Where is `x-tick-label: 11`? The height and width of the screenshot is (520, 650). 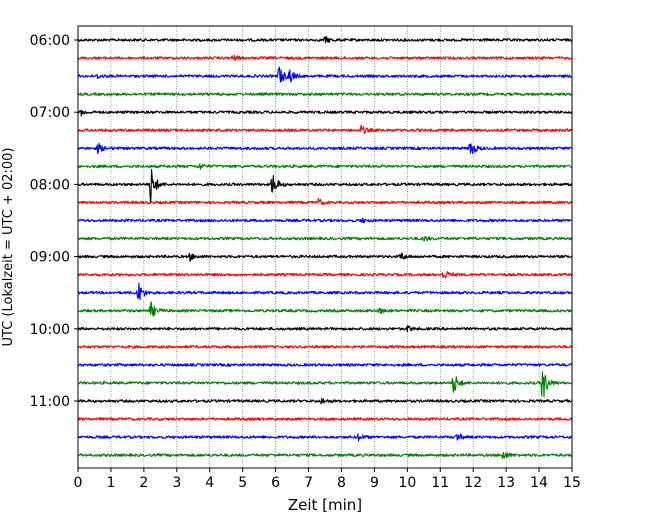
x-tick-label: 11 is located at coordinates (440, 483).